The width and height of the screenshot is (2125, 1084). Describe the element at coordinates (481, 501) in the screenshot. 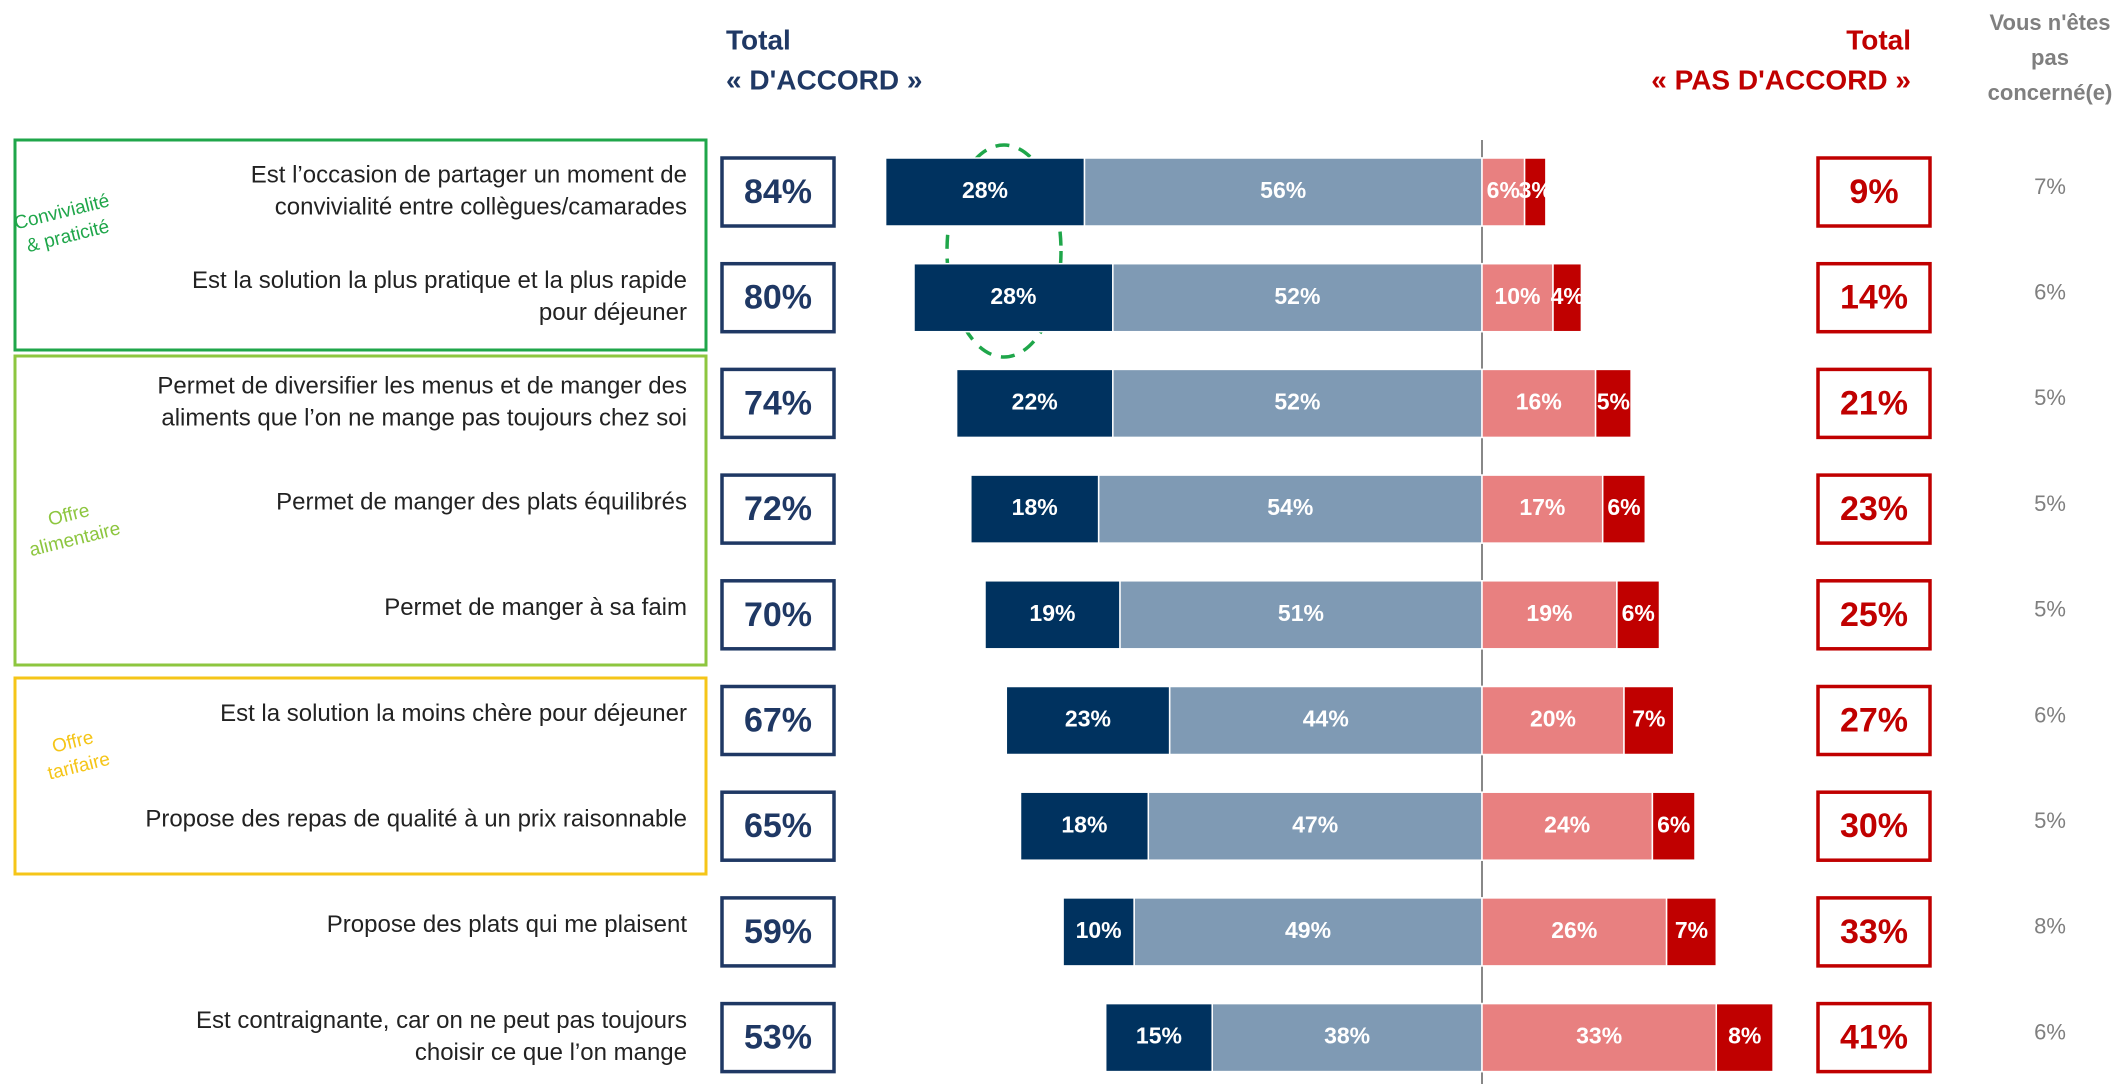

I see `category-label: Permet de manger des plats équilibrés` at that location.